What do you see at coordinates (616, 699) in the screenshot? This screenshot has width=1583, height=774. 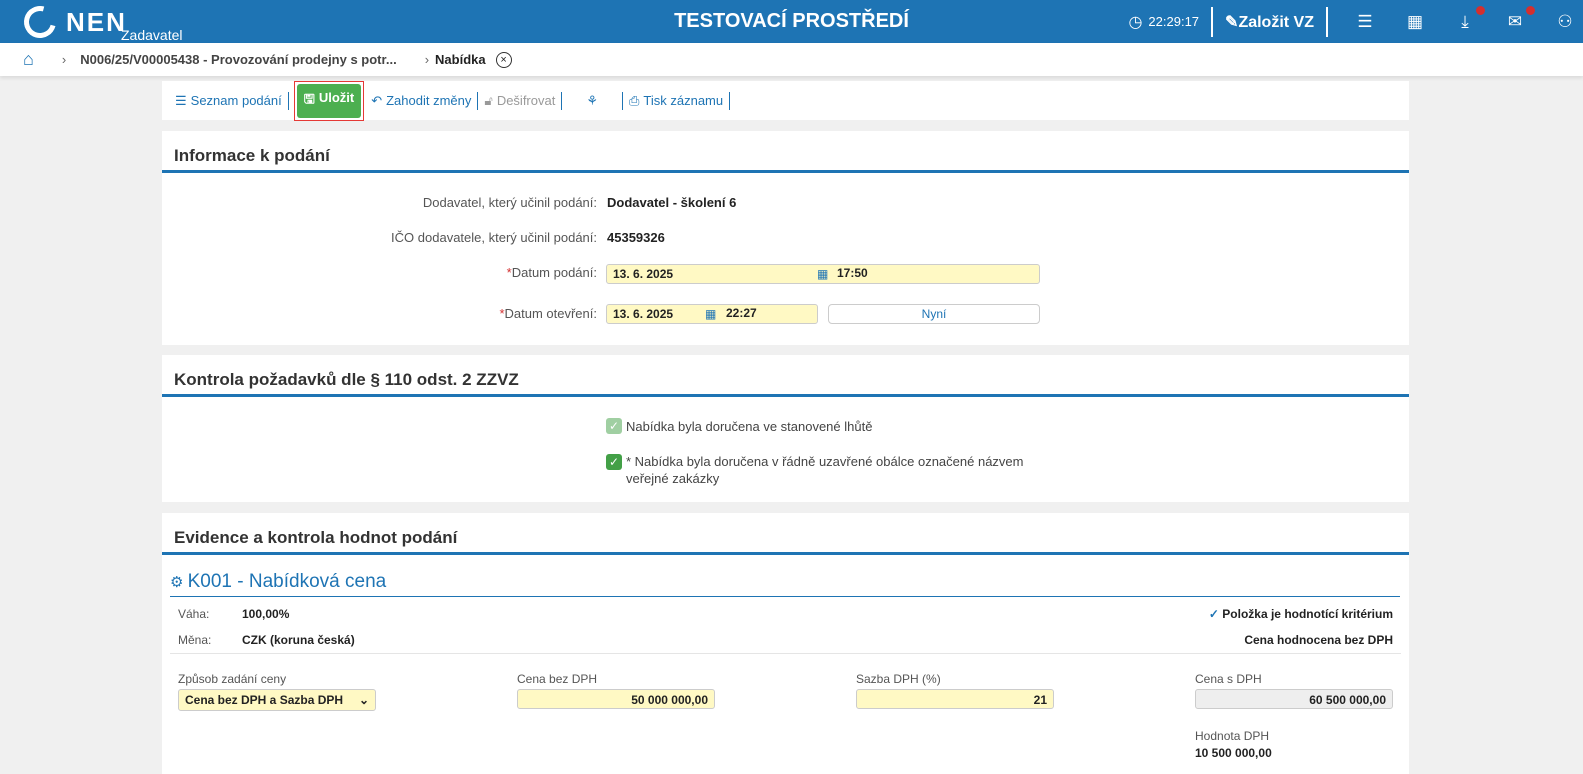 I see `price-input: 50 000 000,00` at bounding box center [616, 699].